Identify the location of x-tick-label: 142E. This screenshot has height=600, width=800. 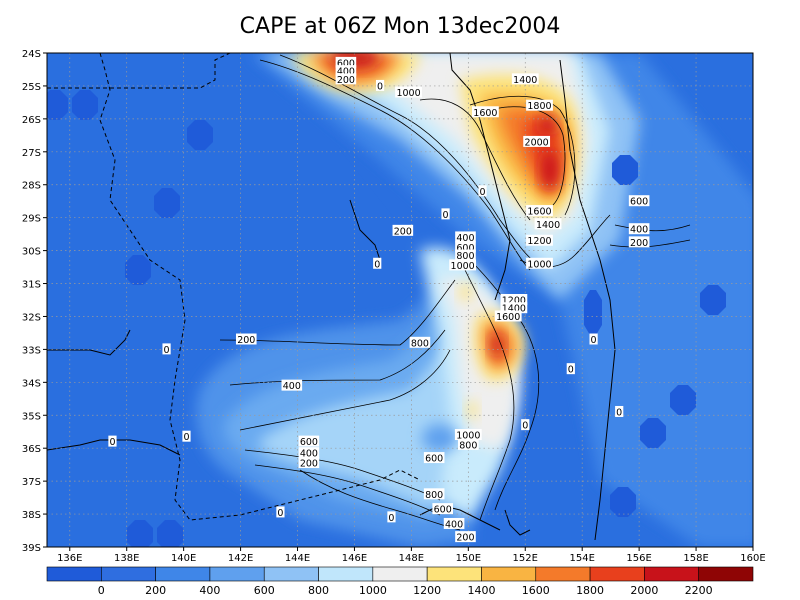
(240, 558).